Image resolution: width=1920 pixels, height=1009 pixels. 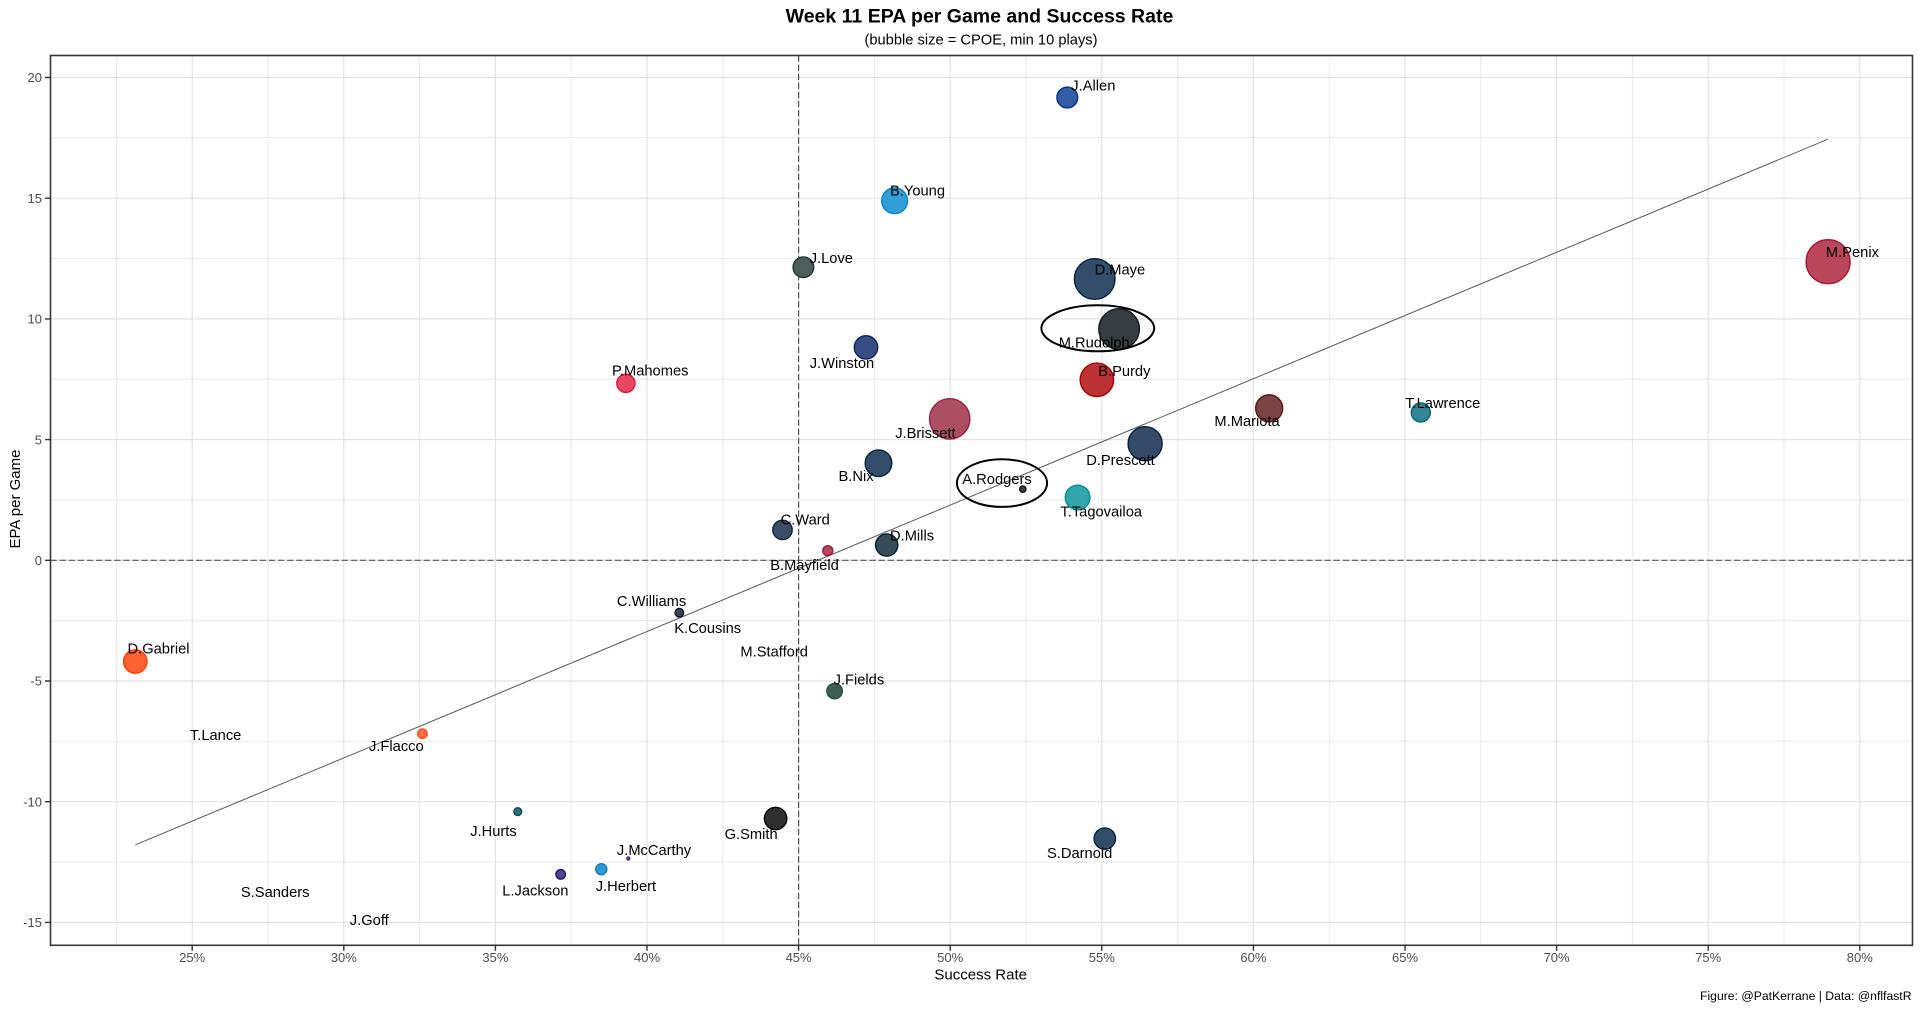 I want to click on svg-text: C.Ward, so click(x=805, y=520).